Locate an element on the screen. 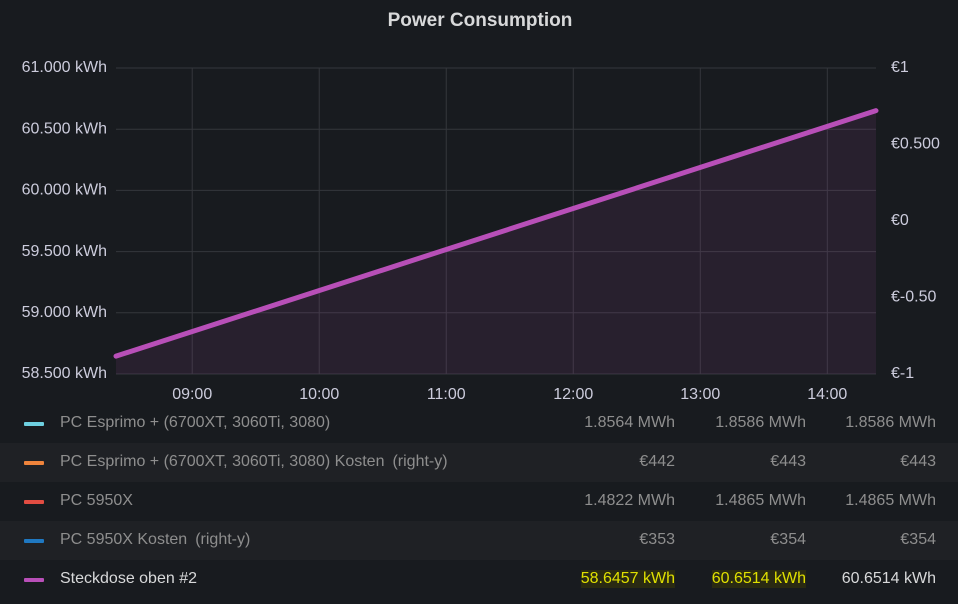  series-name: PC 5950X Kosten is located at coordinates (124, 539).